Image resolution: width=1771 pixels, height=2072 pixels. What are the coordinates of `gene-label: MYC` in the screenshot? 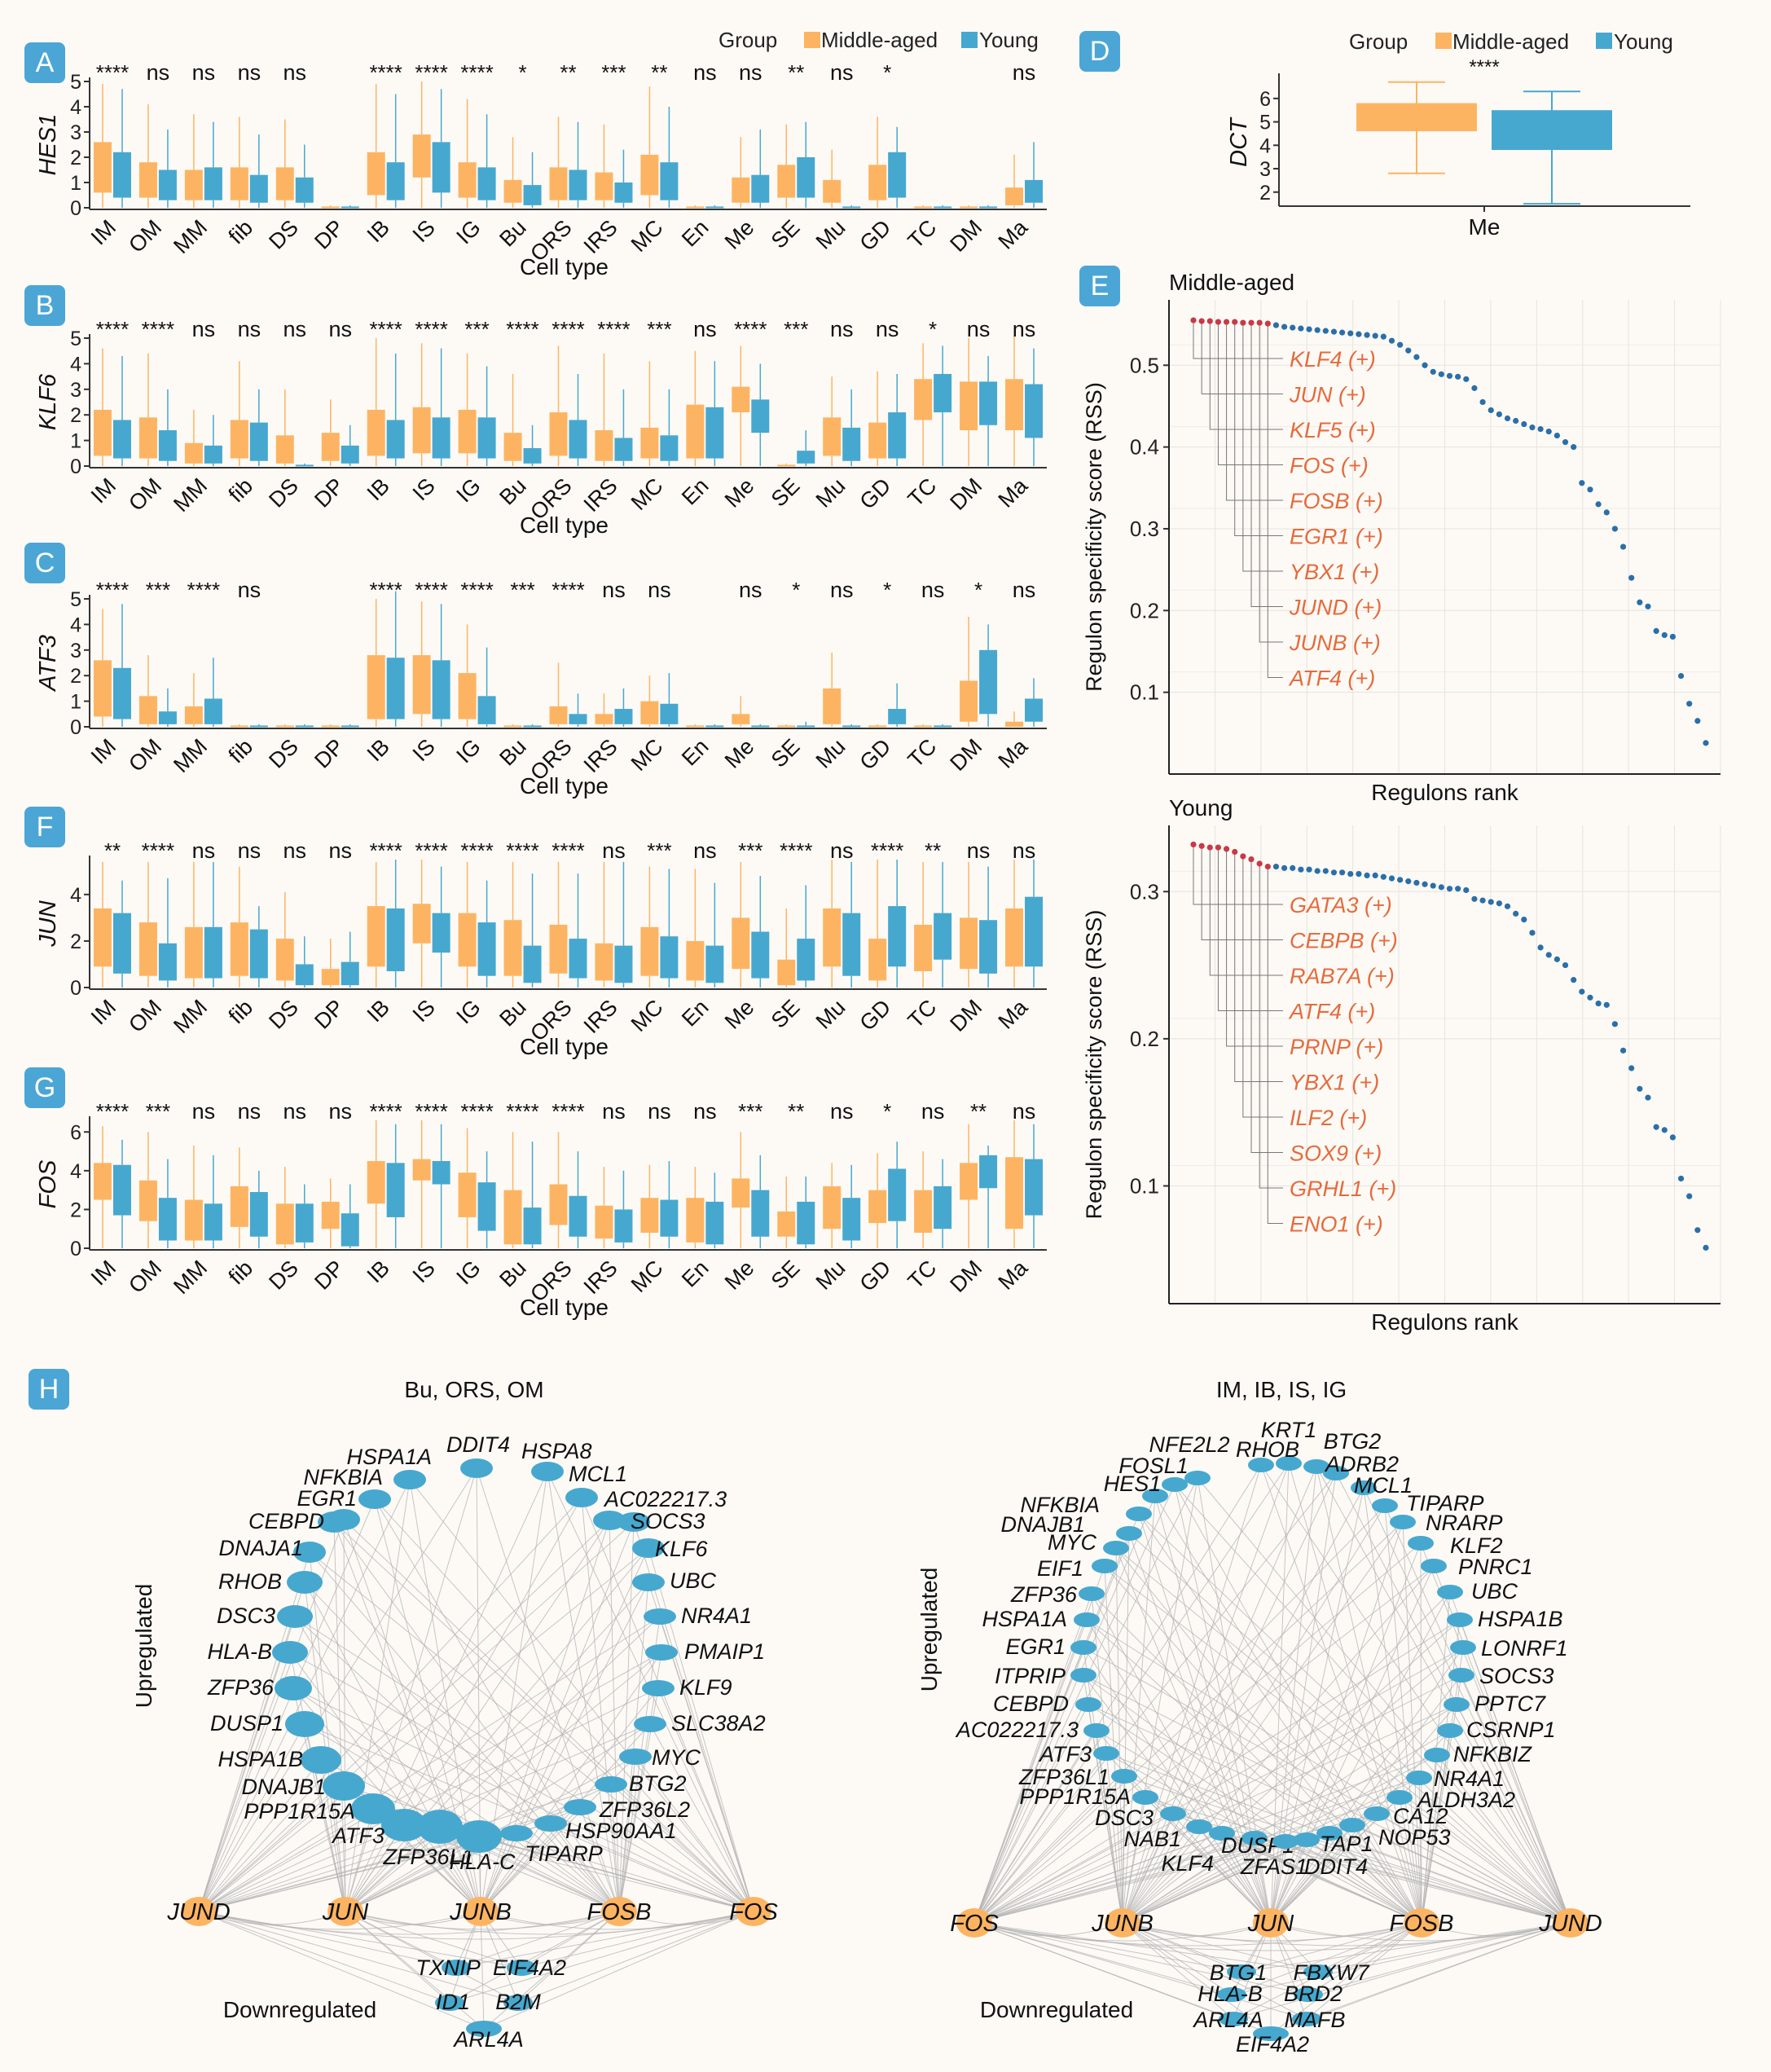 It's located at (1072, 1542).